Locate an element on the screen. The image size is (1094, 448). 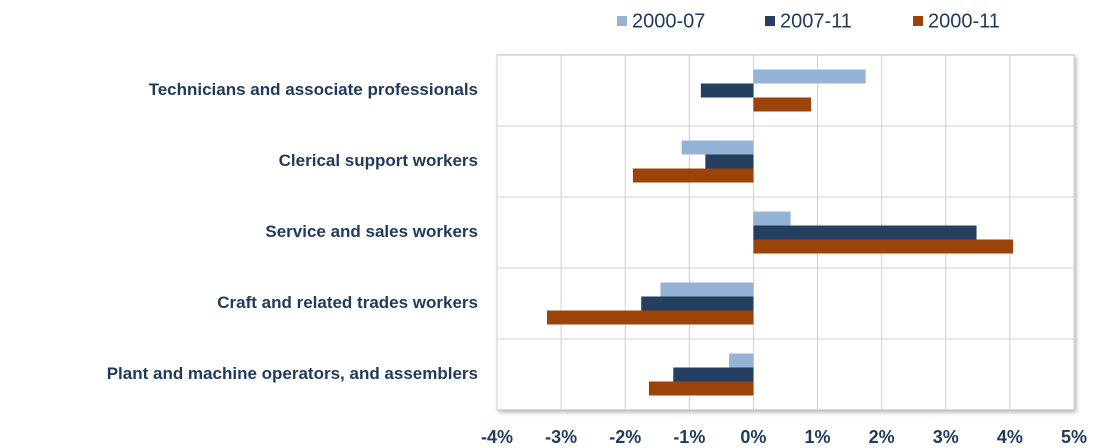
x-tick-label: 4% is located at coordinates (1010, 437).